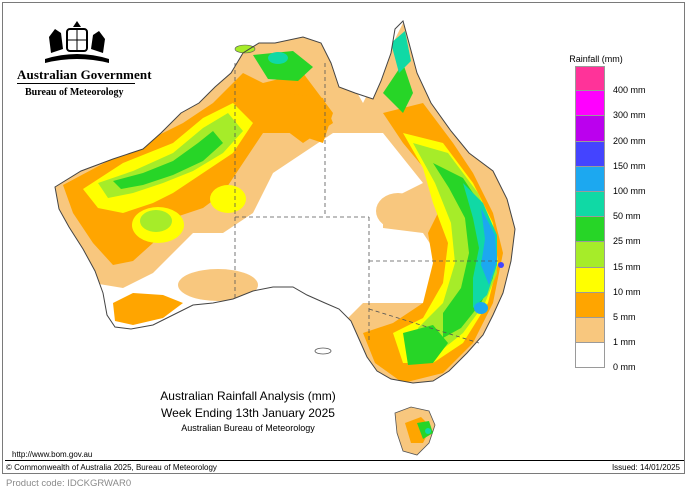 The height and width of the screenshot is (494, 688). What do you see at coordinates (629, 191) in the screenshot?
I see `legend-label: 100 mm` at bounding box center [629, 191].